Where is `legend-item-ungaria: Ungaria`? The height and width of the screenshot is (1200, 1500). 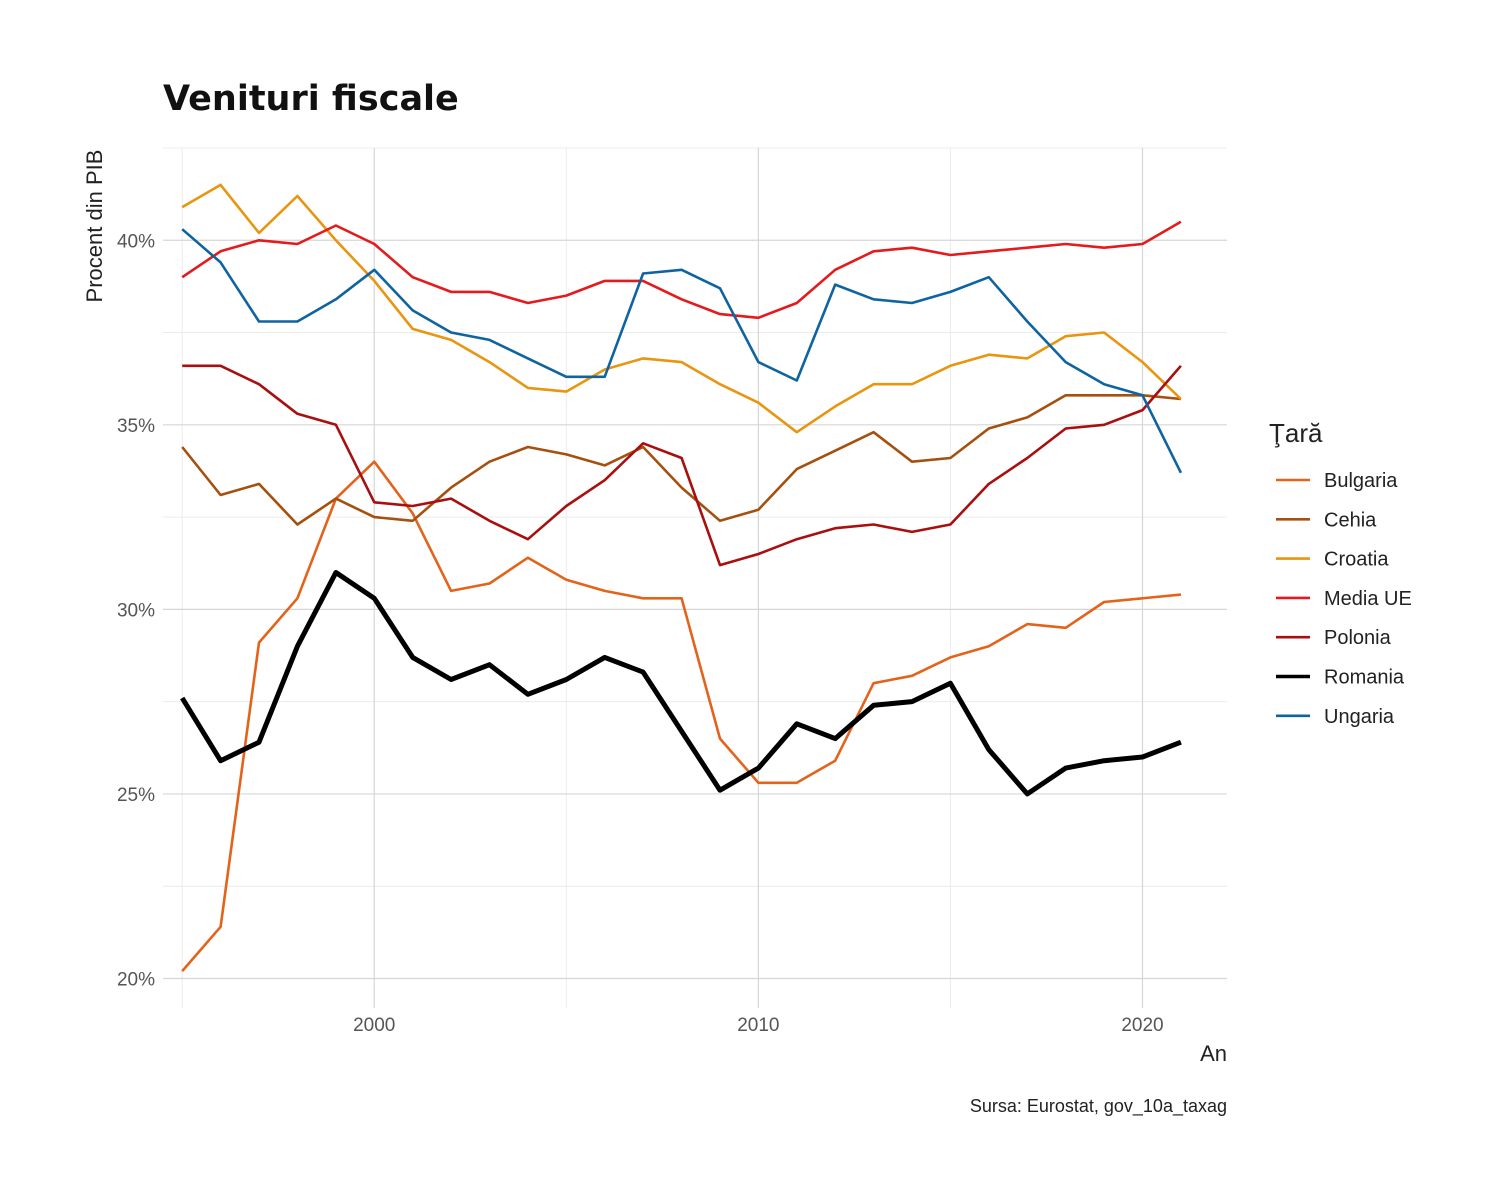
legend-item-ungaria: Ungaria is located at coordinates (1335, 717).